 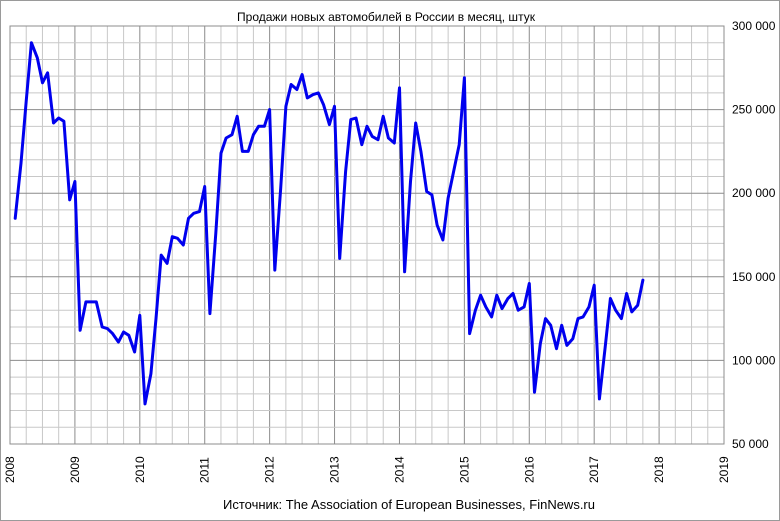 I want to click on x-tick-label: 2014, so click(x=399, y=469).